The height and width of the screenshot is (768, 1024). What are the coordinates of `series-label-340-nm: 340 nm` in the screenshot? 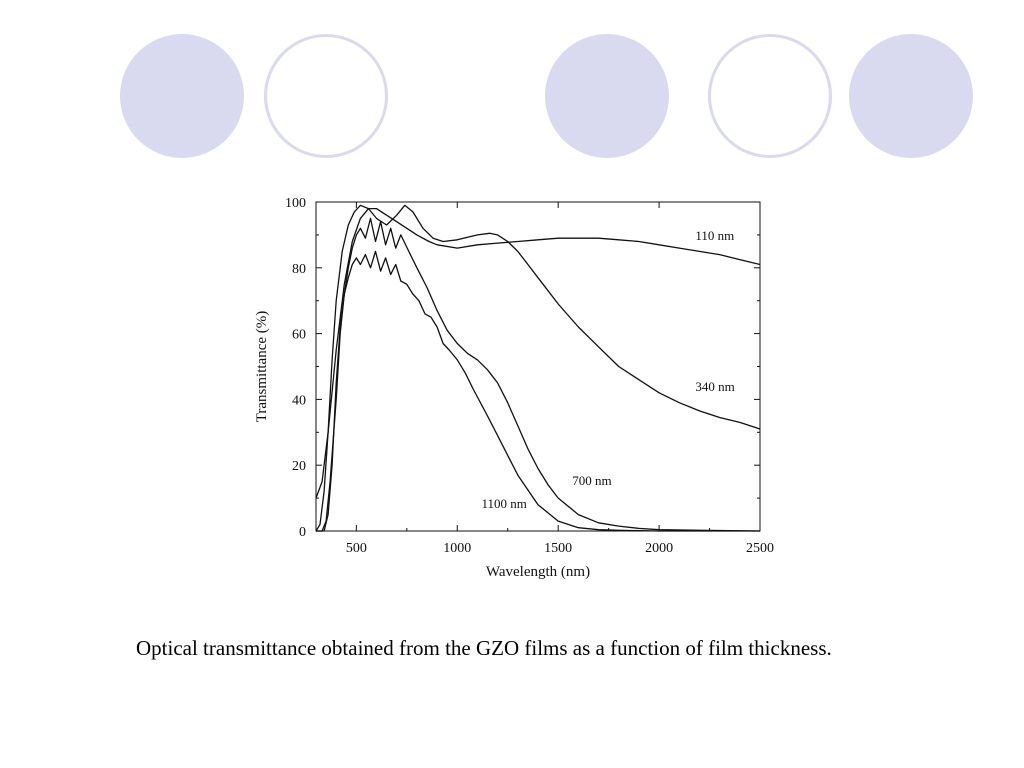 It's located at (714, 386).